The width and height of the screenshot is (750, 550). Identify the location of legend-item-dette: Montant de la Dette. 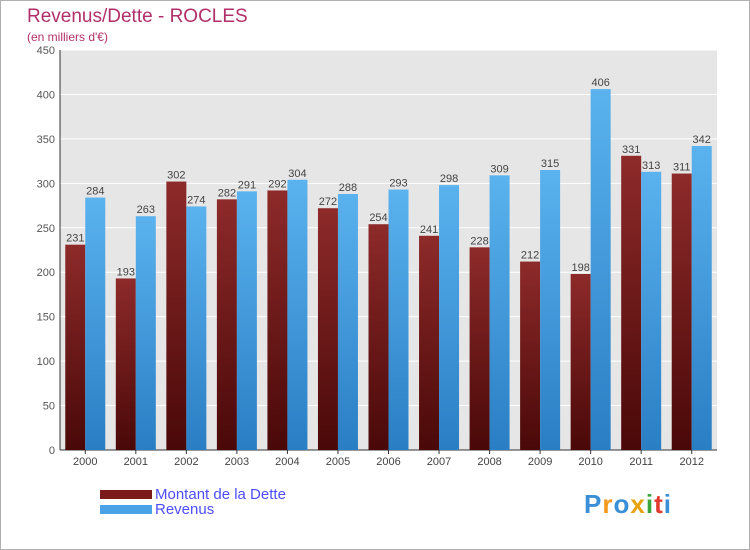
(193, 494).